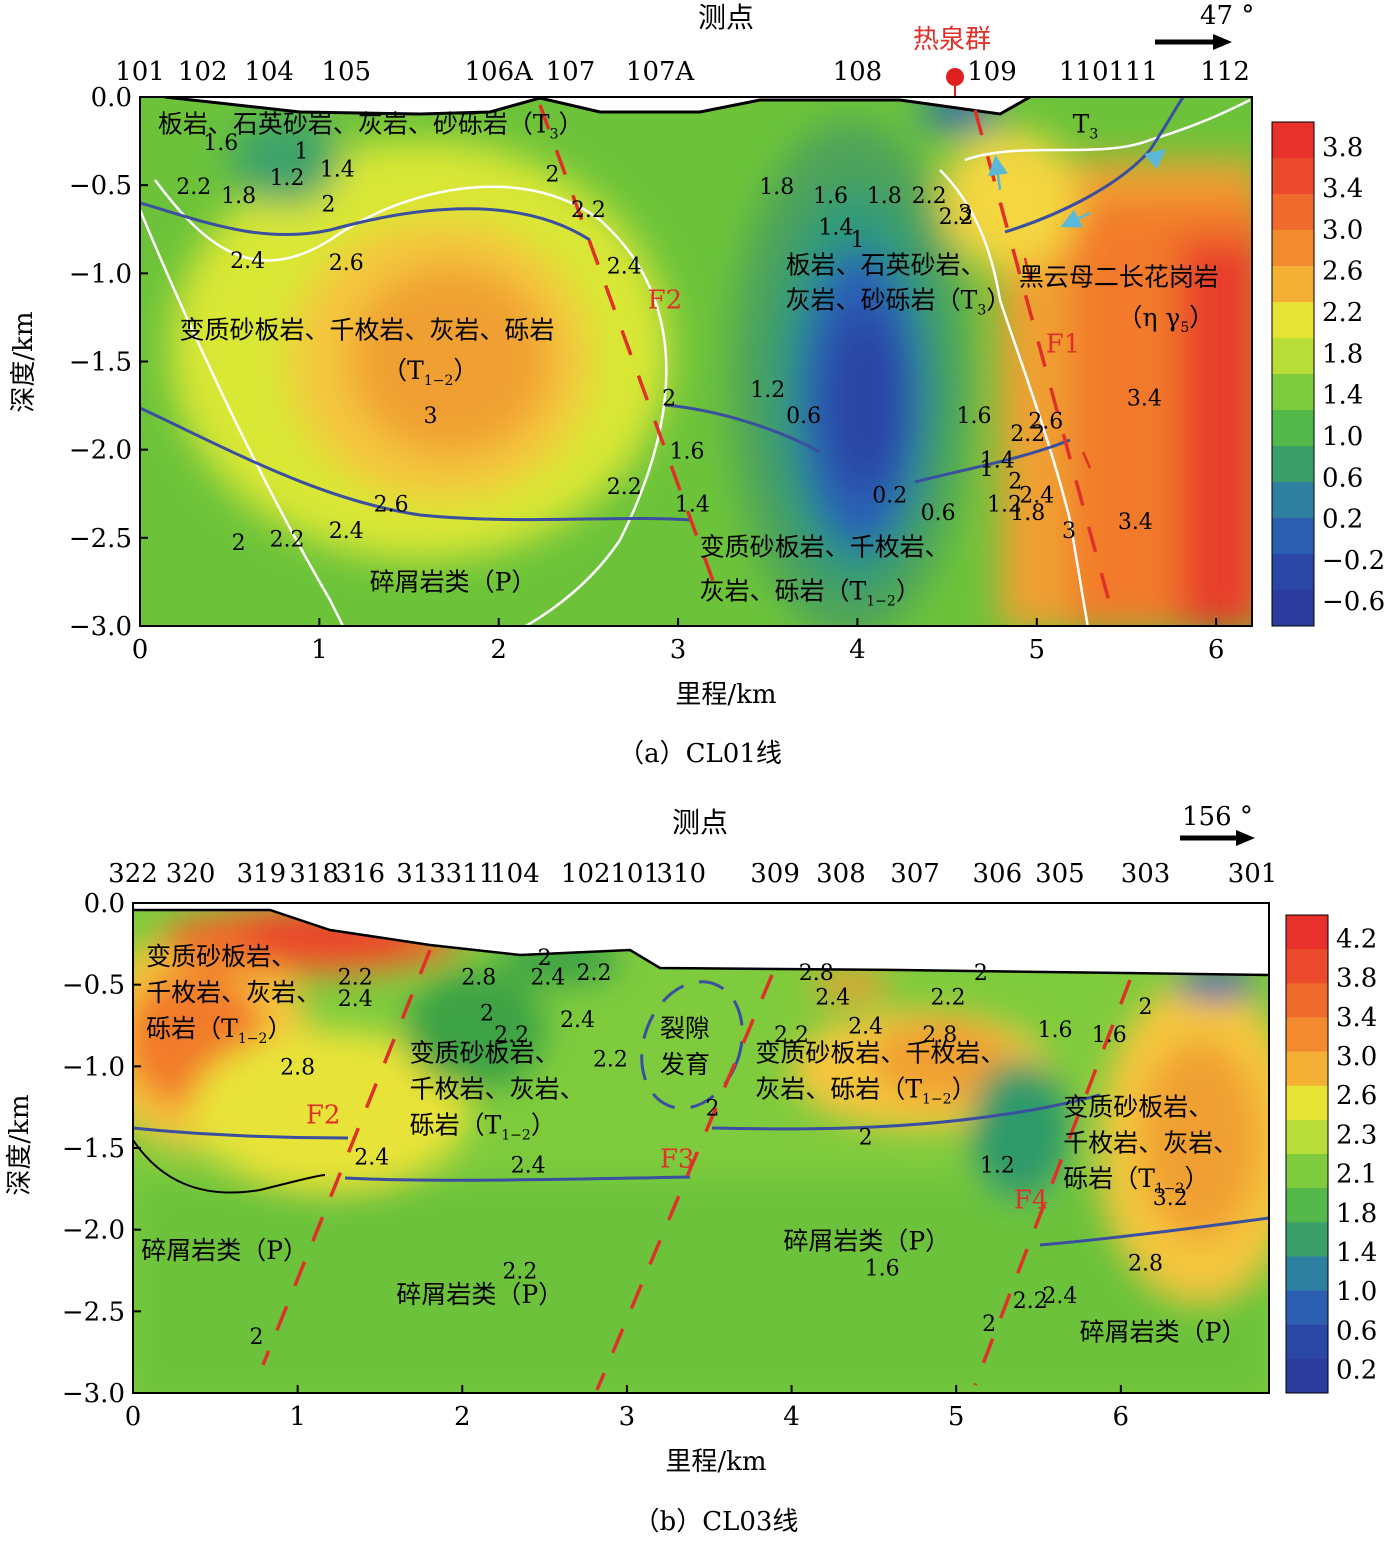 This screenshot has width=1385, height=1551. What do you see at coordinates (775, 874) in the screenshot?
I see `station-label: 309` at bounding box center [775, 874].